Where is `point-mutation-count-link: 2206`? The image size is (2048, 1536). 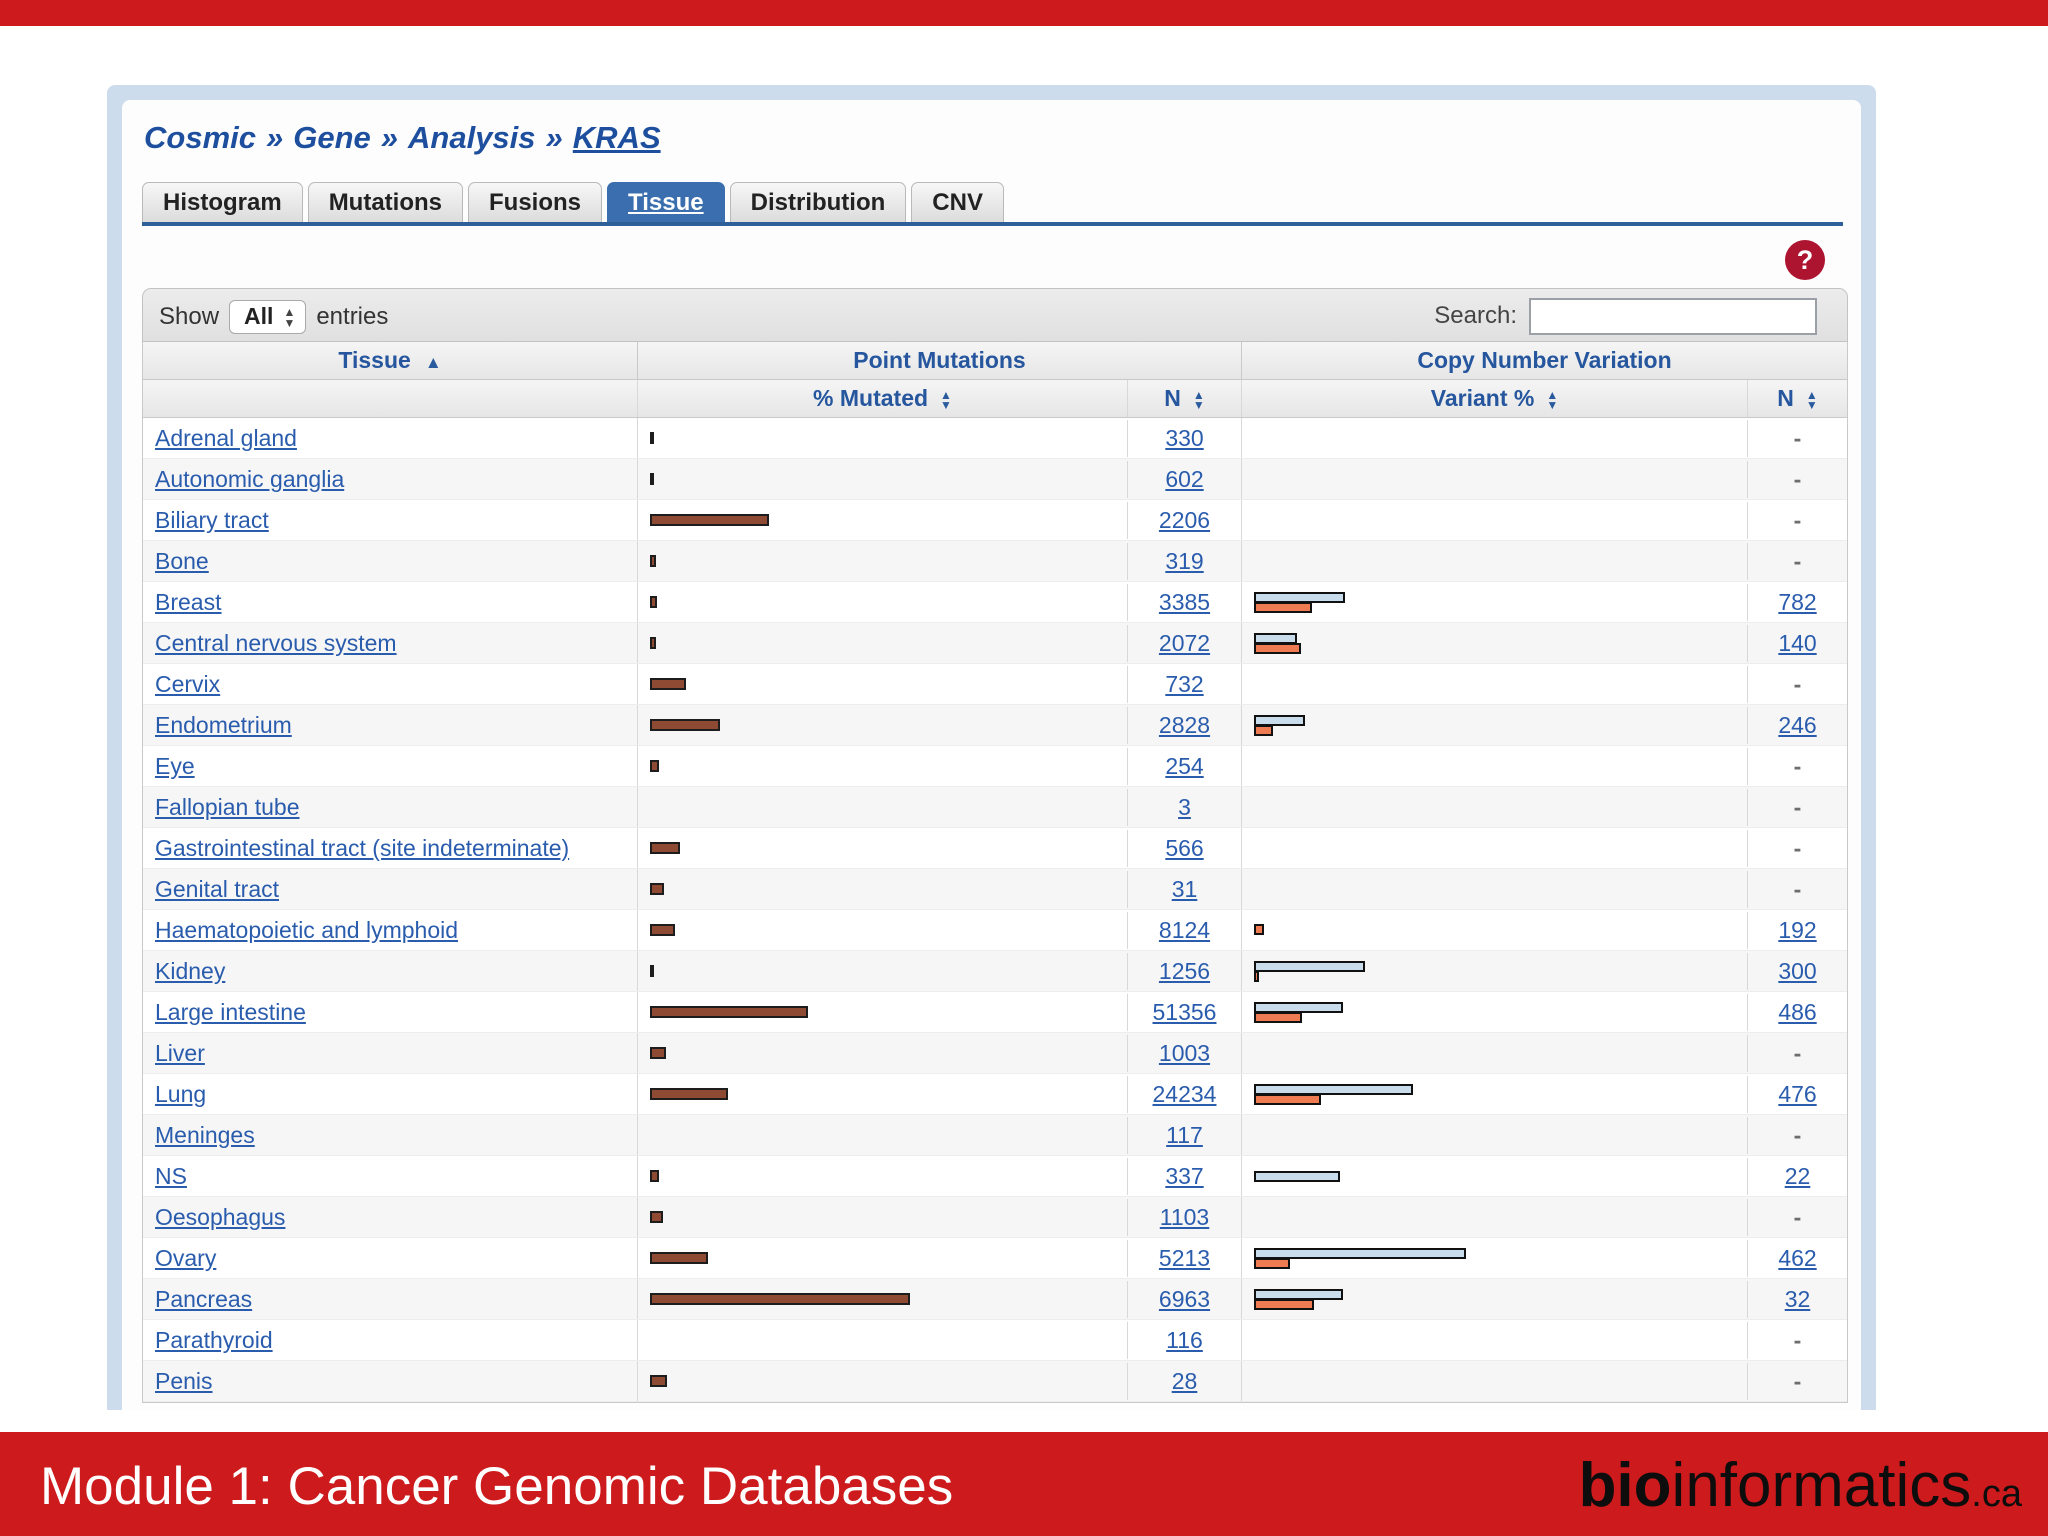
point-mutation-count-link: 2206 is located at coordinates (1184, 519).